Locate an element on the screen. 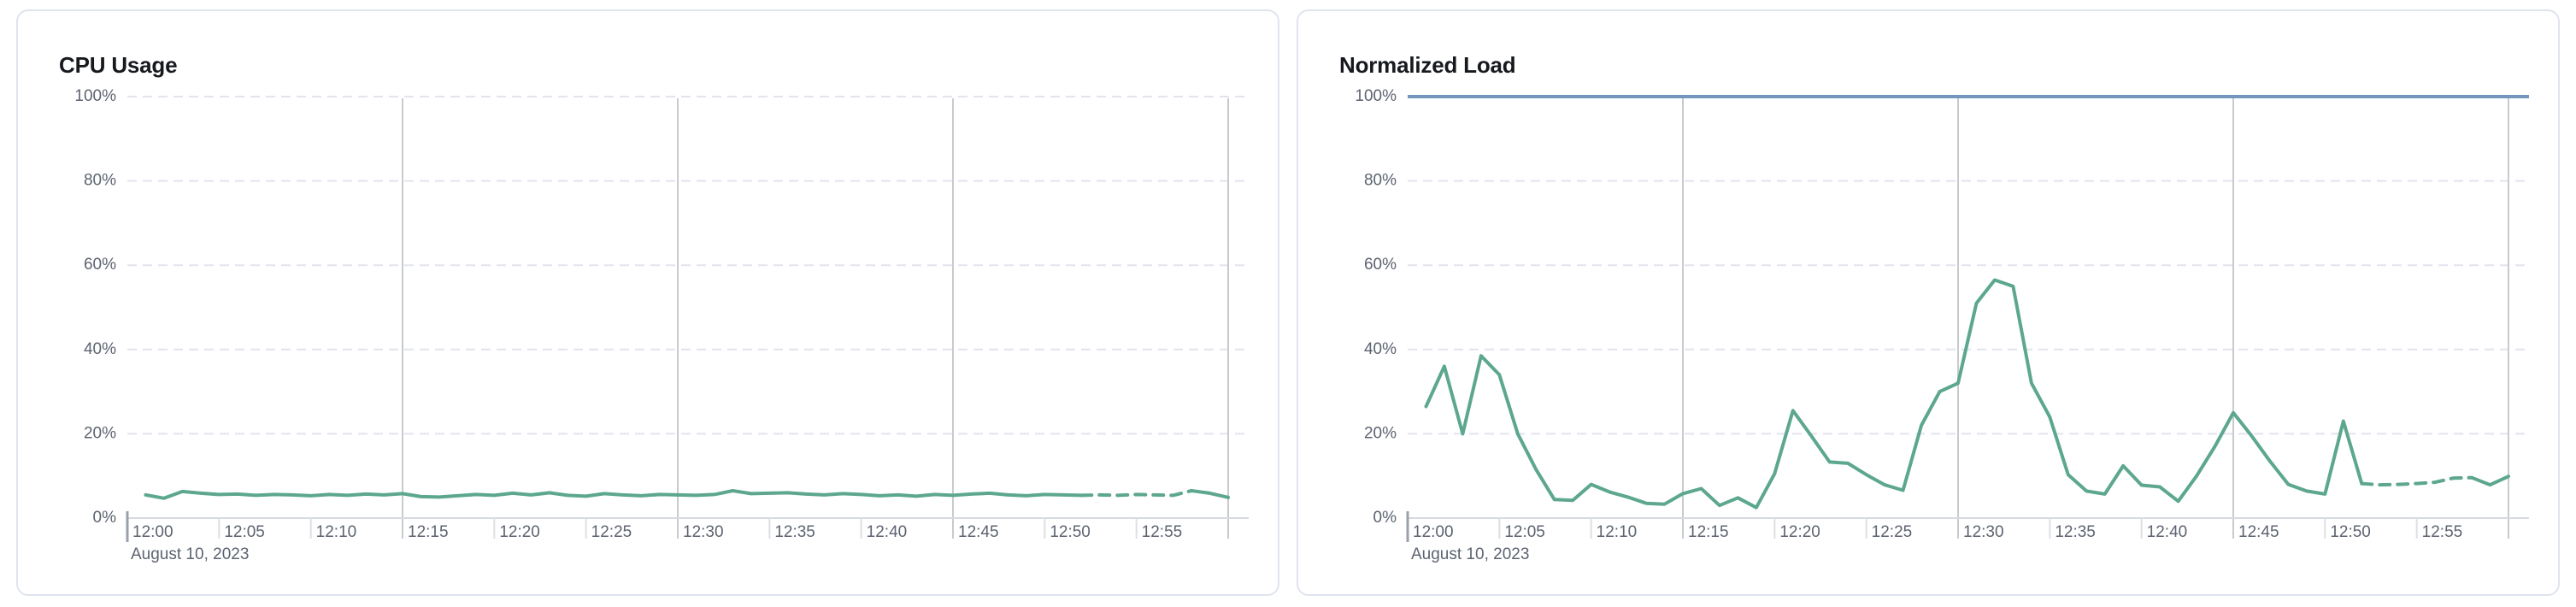 The width and height of the screenshot is (2576, 607). chart-title: Normalized Load is located at coordinates (1427, 64).